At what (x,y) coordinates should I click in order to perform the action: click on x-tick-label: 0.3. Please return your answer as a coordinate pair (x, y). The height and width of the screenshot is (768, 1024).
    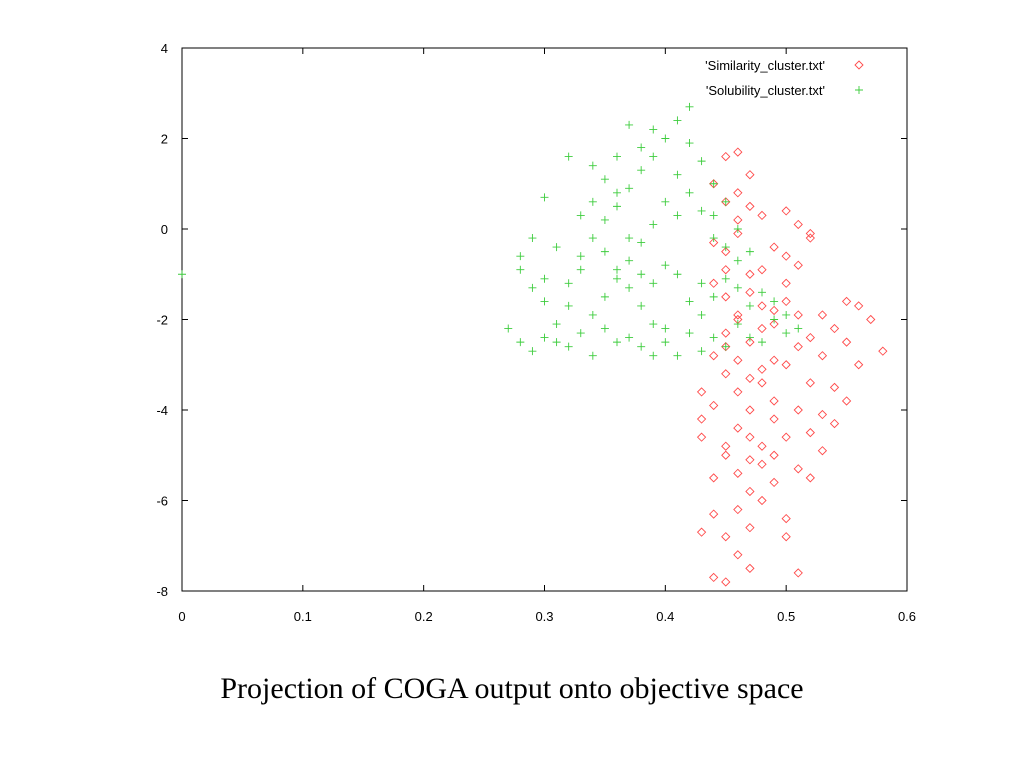
    Looking at the image, I should click on (544, 616).